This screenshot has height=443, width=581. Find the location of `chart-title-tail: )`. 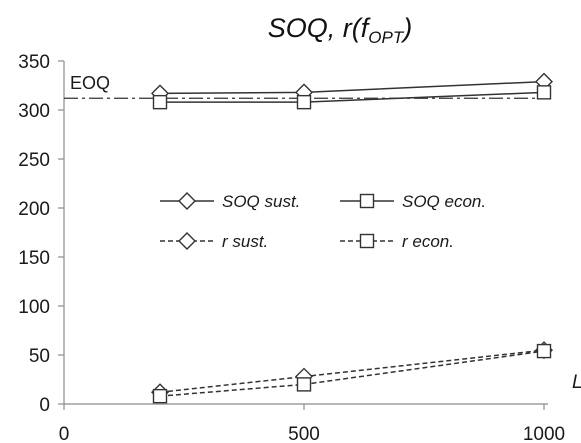

chart-title-tail: ) is located at coordinates (406, 28).